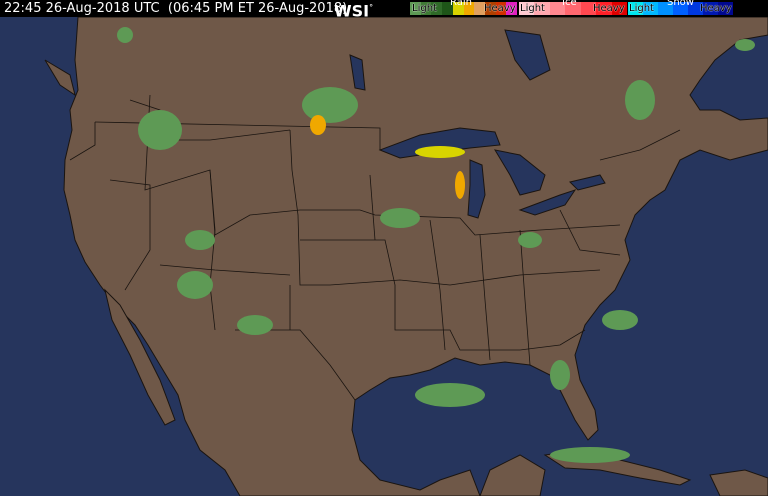  I want to click on lake-superior, so click(439, 143).